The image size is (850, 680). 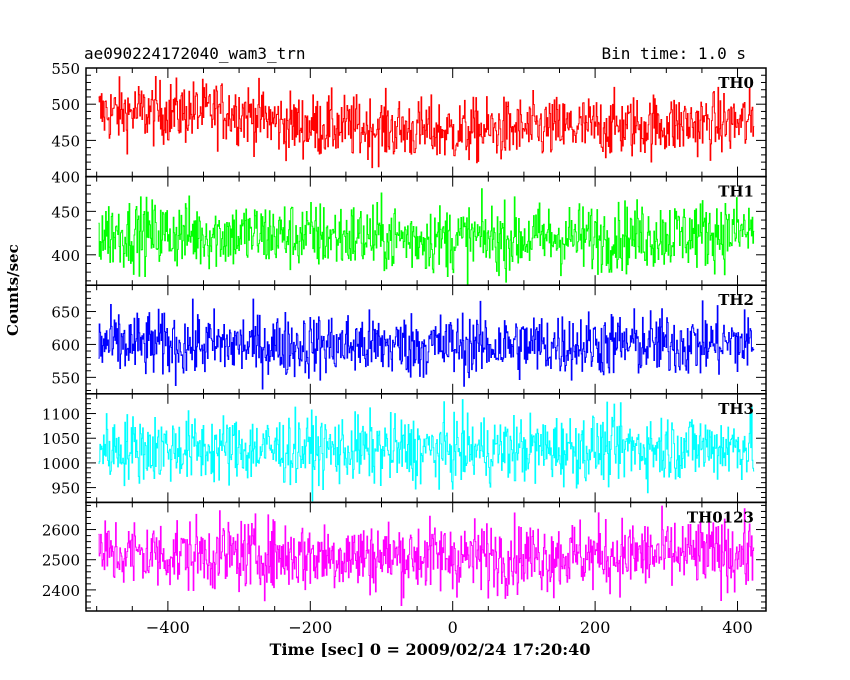 I want to click on series-label-th1: TH1, so click(x=736, y=192).